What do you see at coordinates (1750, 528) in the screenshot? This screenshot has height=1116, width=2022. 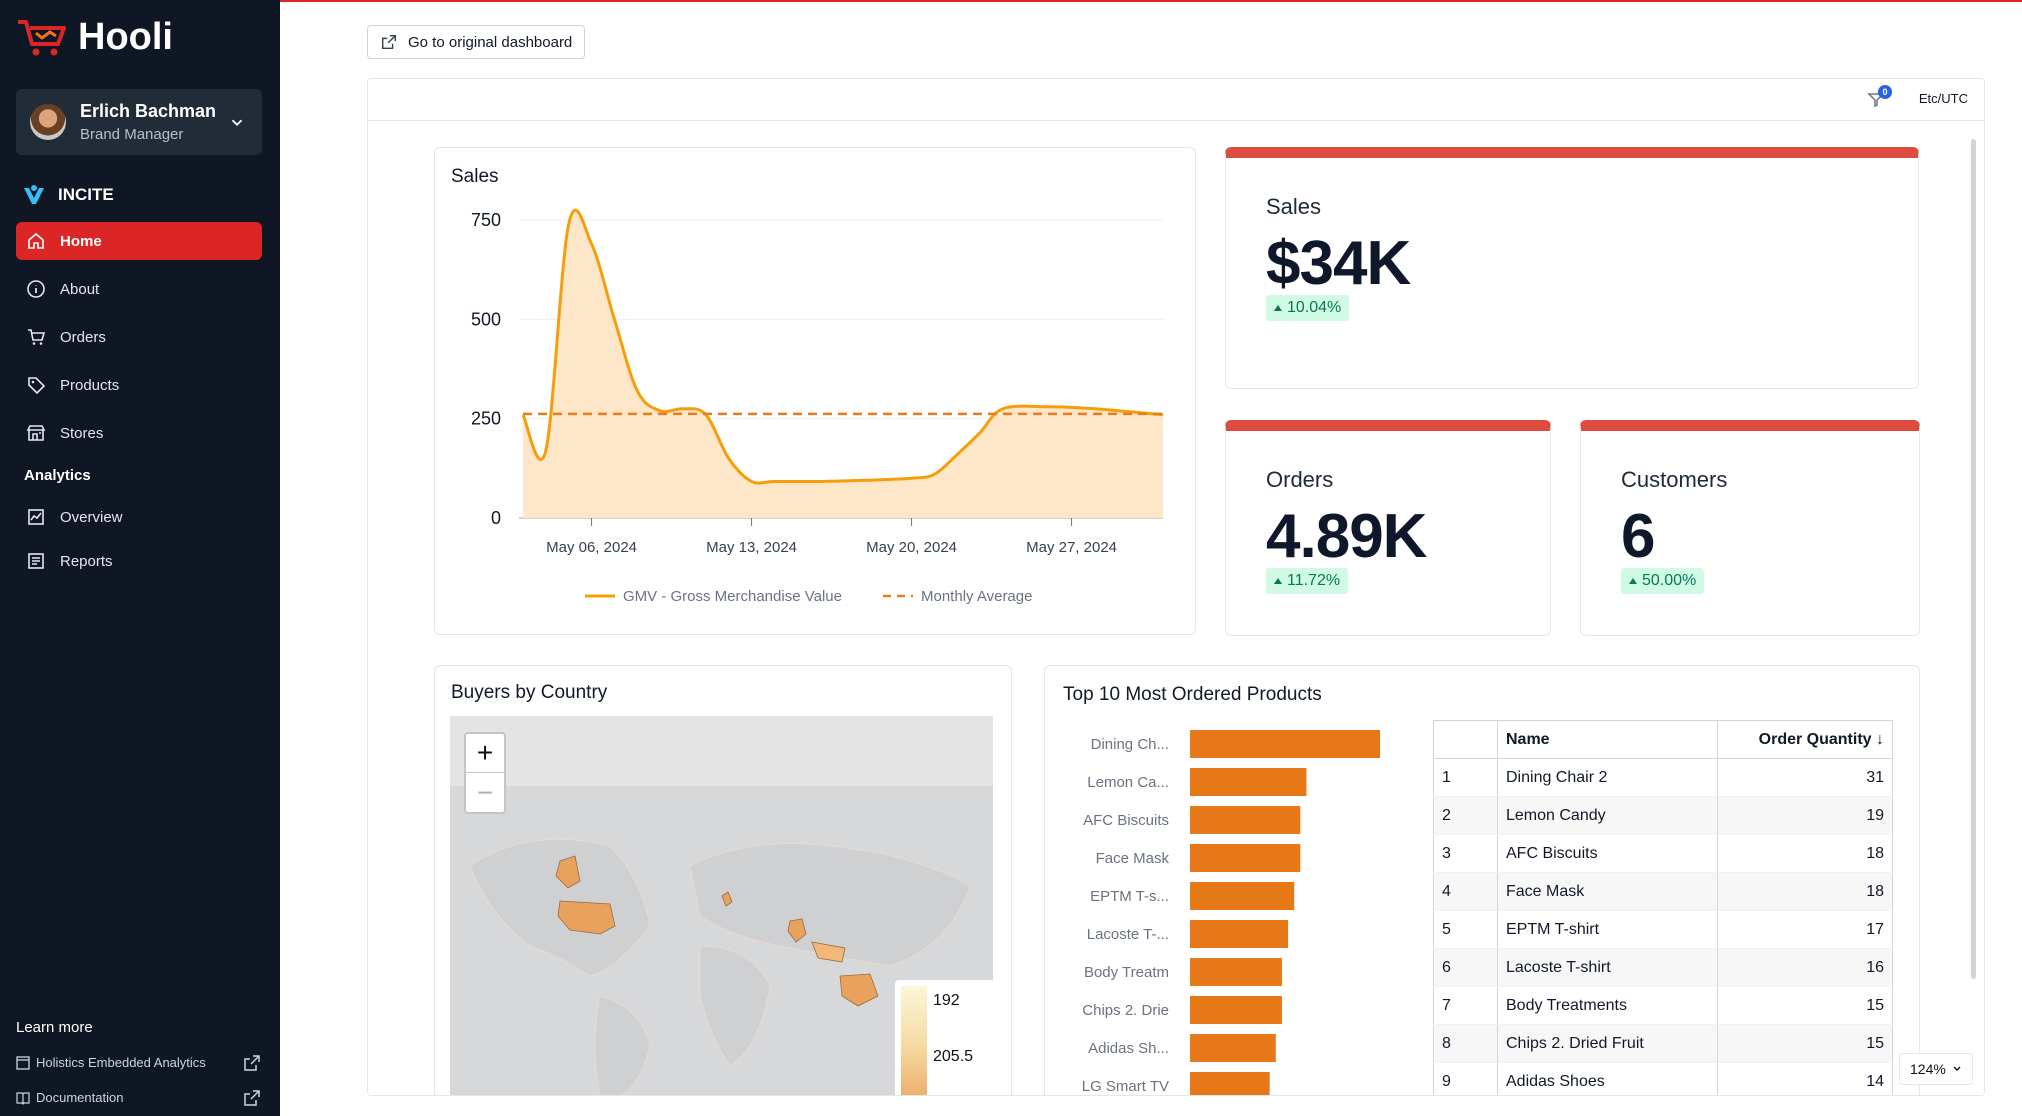 I see `kpi-customers-card: Customers 6 50.00%` at bounding box center [1750, 528].